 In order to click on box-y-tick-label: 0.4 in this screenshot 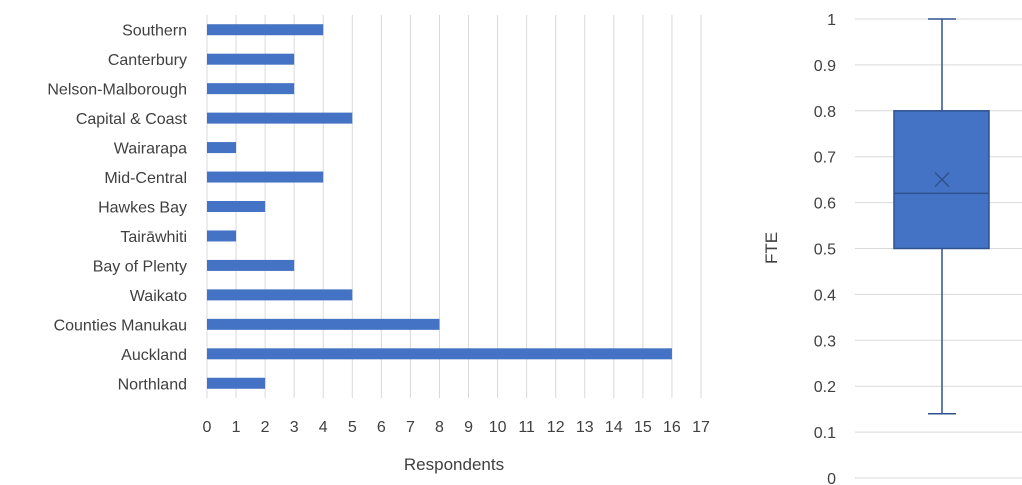, I will do `click(825, 295)`.